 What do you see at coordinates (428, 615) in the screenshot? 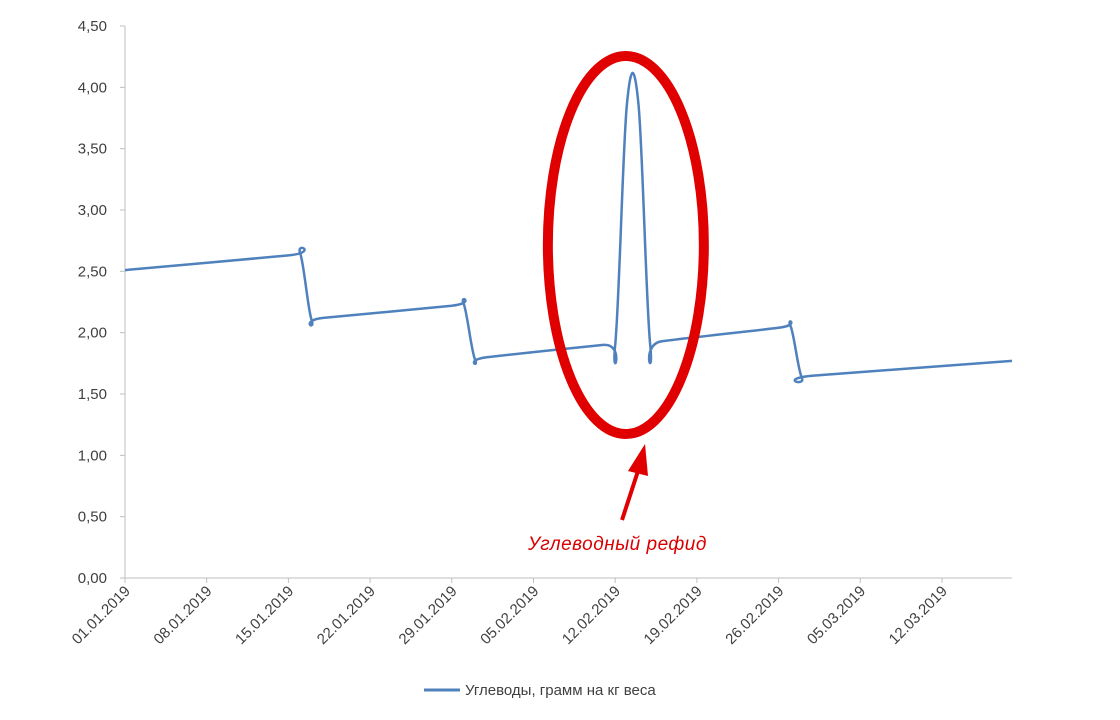
I see `x-tick-label: 29.01.2019` at bounding box center [428, 615].